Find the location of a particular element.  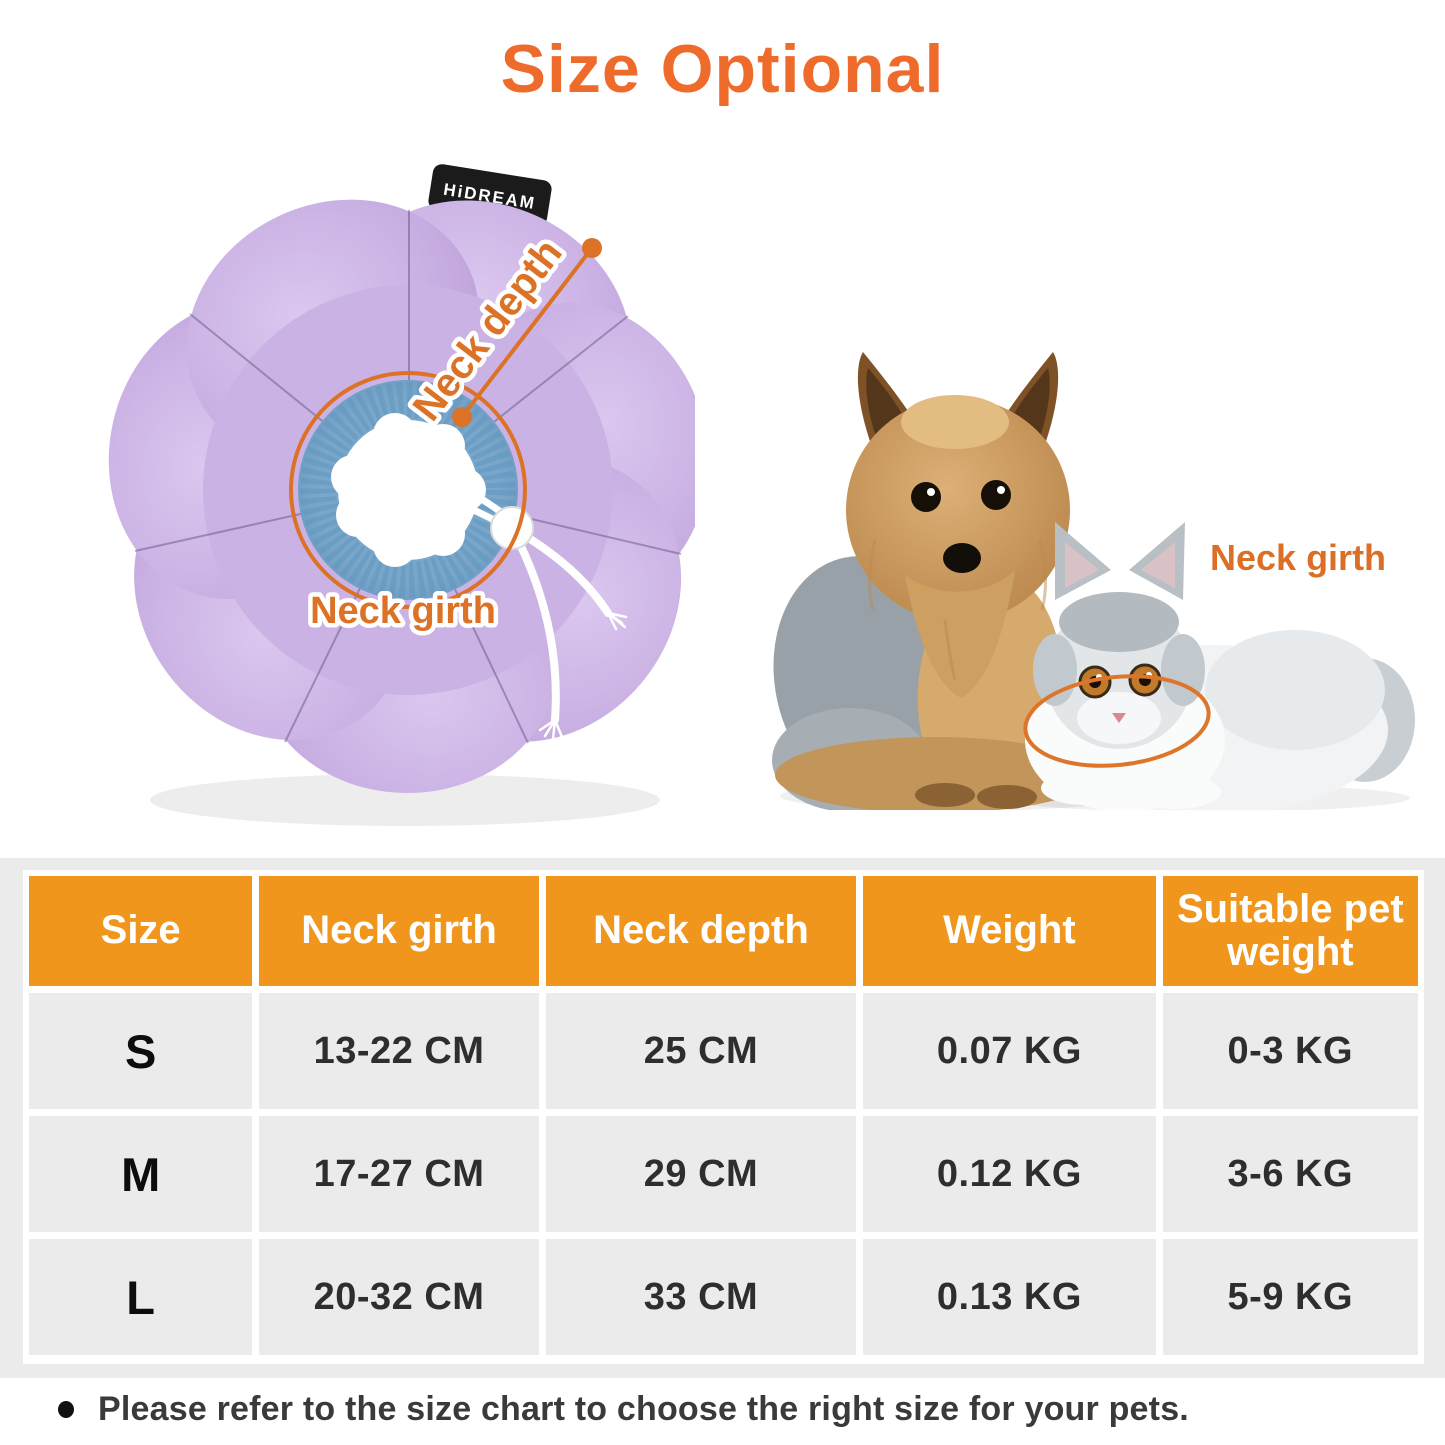

dog-illustration is located at coordinates (933, 582).